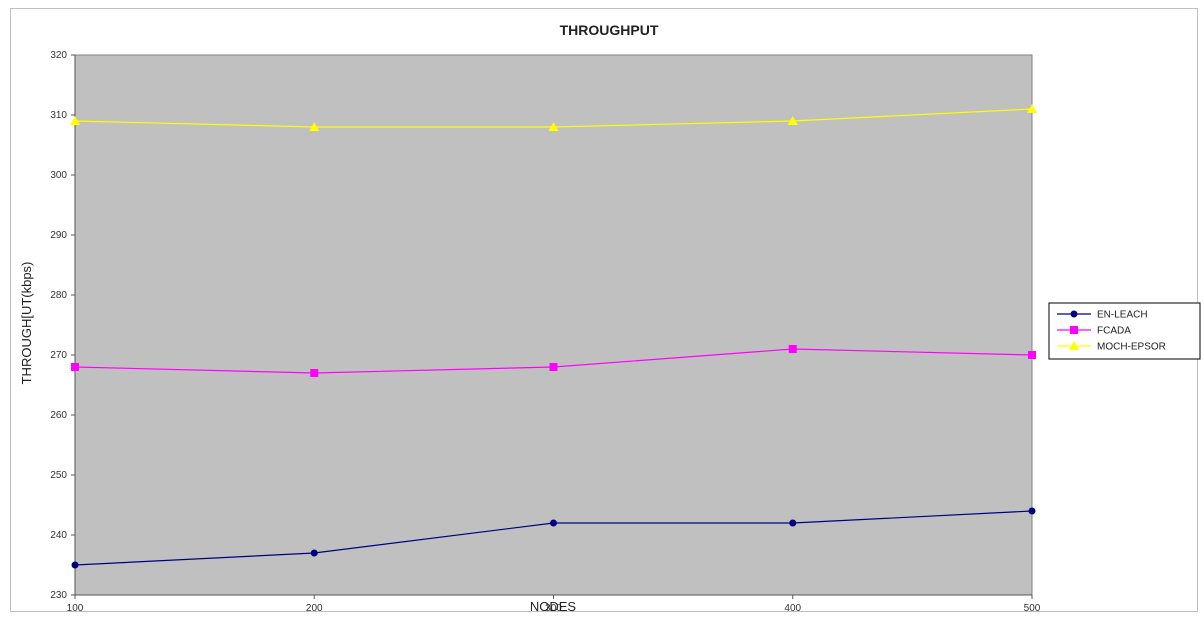 This screenshot has width=1204, height=618. What do you see at coordinates (1131, 347) in the screenshot?
I see `legend-label: MOCH-EPSOR` at bounding box center [1131, 347].